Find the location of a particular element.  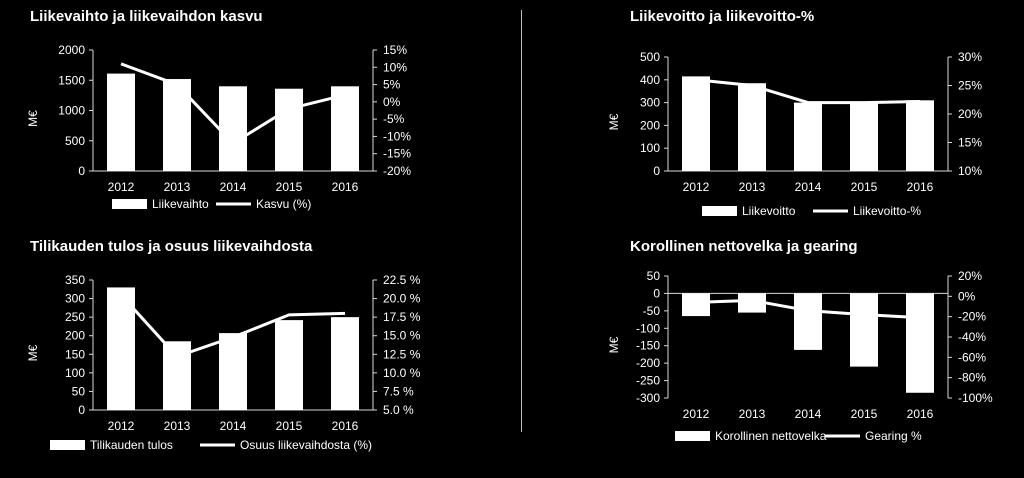

x-tick-label: 2015 is located at coordinates (289, 187).